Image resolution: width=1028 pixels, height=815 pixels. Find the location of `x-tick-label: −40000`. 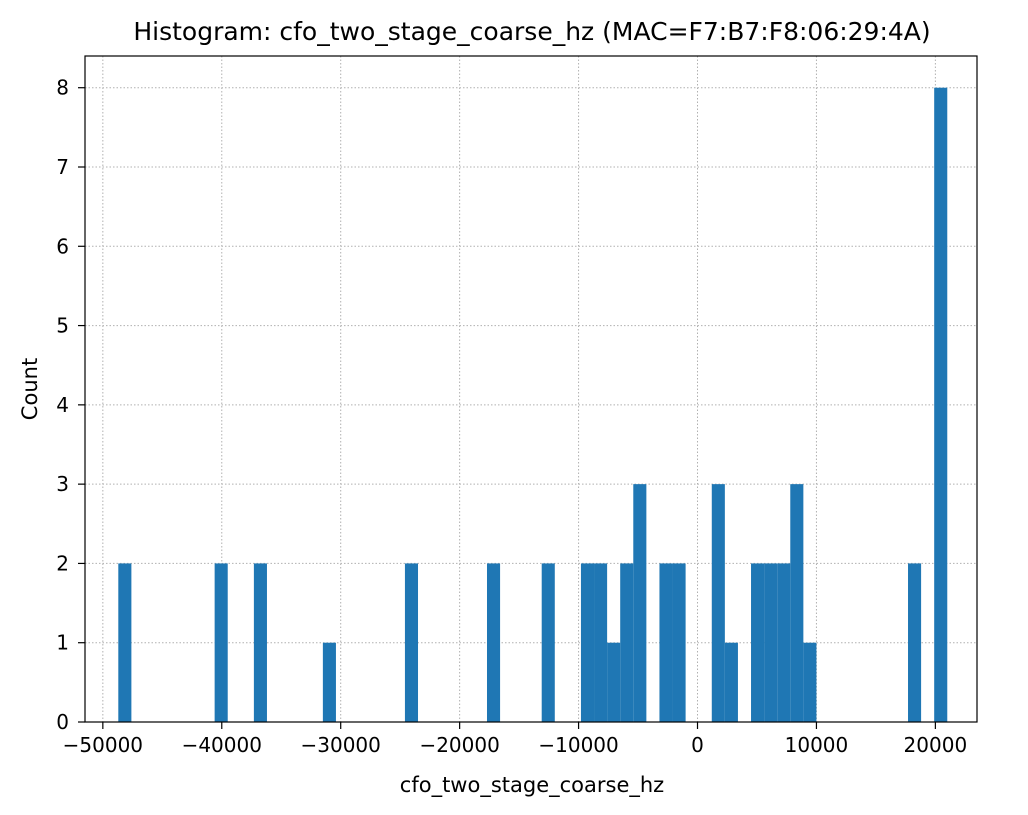

x-tick-label: −40000 is located at coordinates (222, 745).